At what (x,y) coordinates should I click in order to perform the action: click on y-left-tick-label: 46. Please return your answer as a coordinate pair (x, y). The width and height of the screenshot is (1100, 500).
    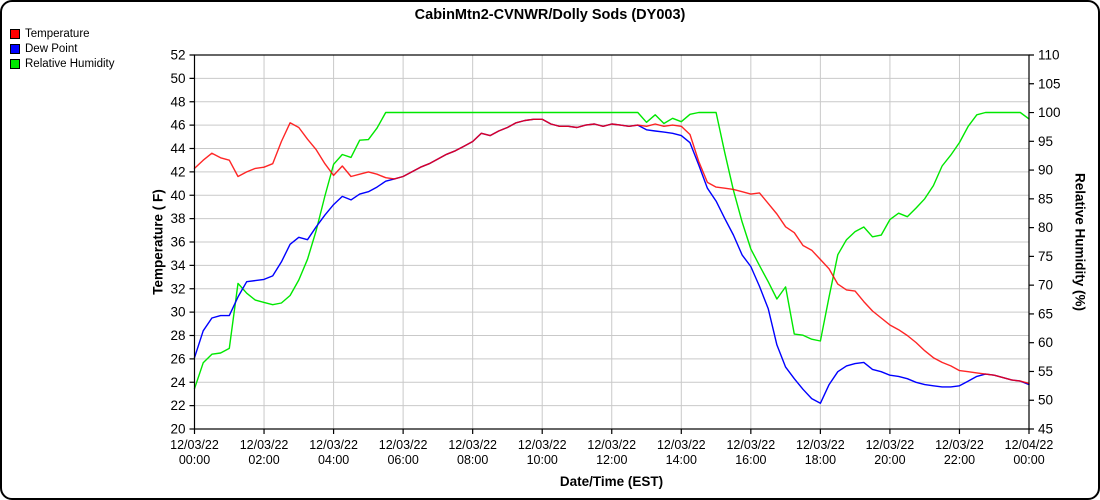
    Looking at the image, I should click on (177, 125).